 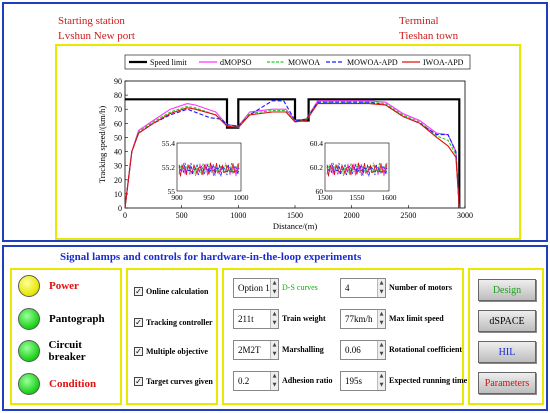 I want to click on inset-y-tick-label: 60, so click(x=320, y=191).